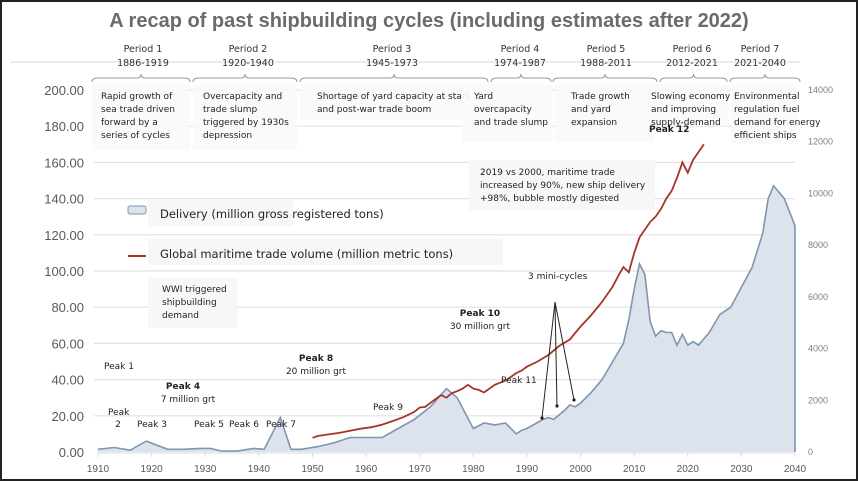 This screenshot has height=481, width=858. I want to click on peak-label: Peak 7, so click(281, 425).